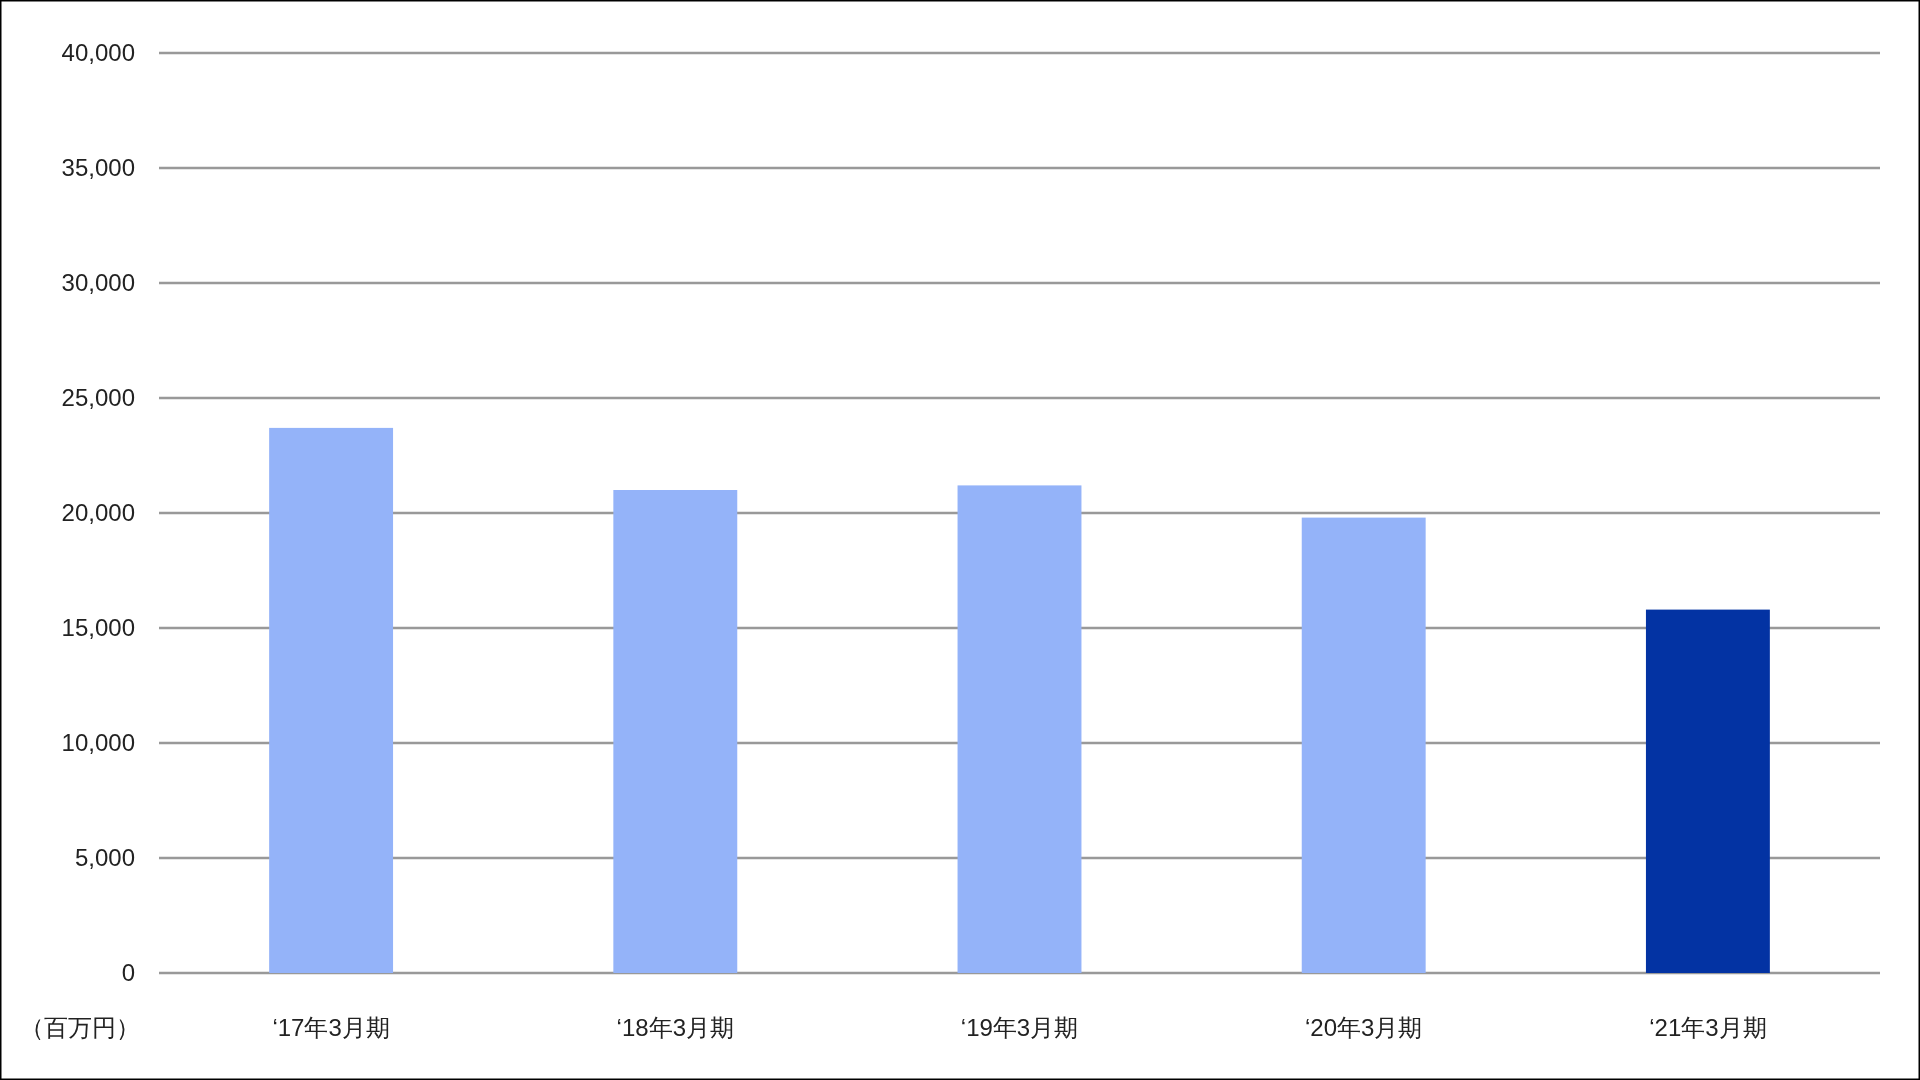 The height and width of the screenshot is (1080, 1920). I want to click on y-tick-label: 30,000, so click(98, 282).